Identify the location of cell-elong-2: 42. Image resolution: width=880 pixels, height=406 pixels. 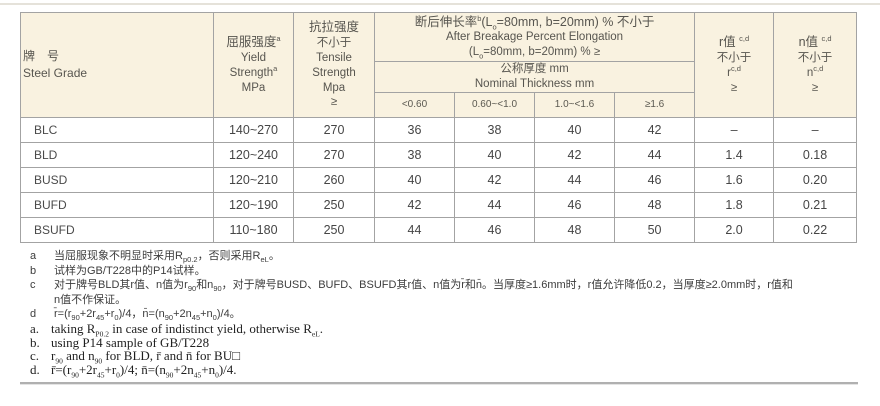
(494, 179).